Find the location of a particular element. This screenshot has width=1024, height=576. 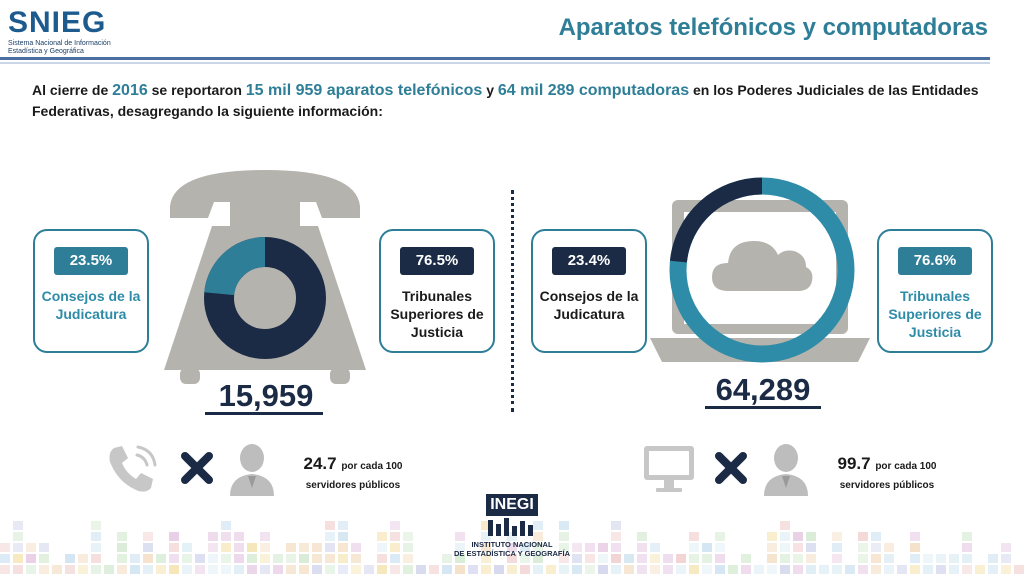

computers-consejos-pct: 23.4% is located at coordinates (589, 261).